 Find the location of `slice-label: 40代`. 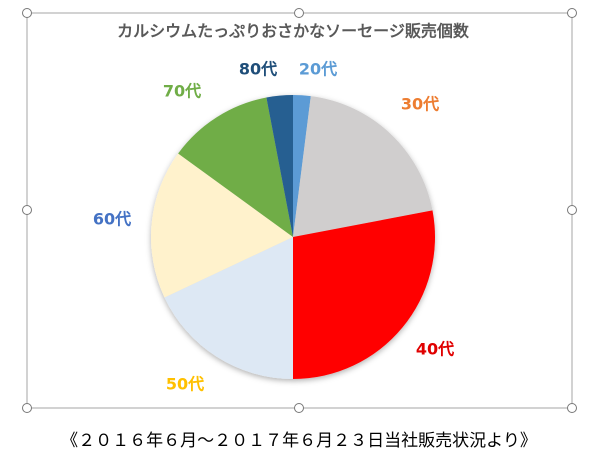

slice-label: 40代 is located at coordinates (435, 349).